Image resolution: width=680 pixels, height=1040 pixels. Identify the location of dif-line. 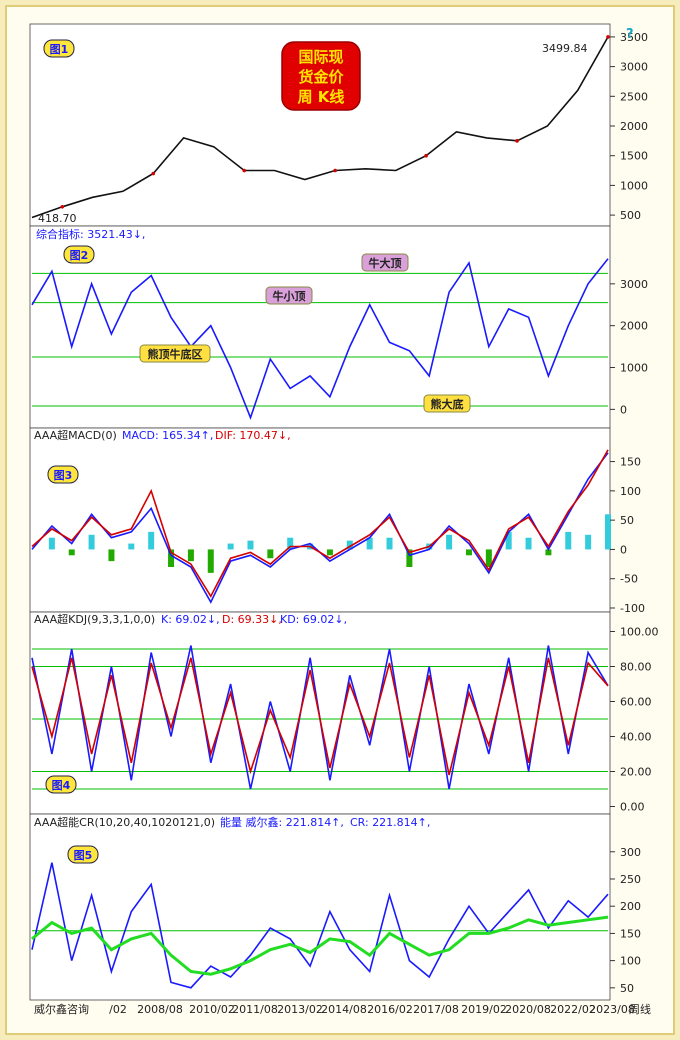
(320, 523).